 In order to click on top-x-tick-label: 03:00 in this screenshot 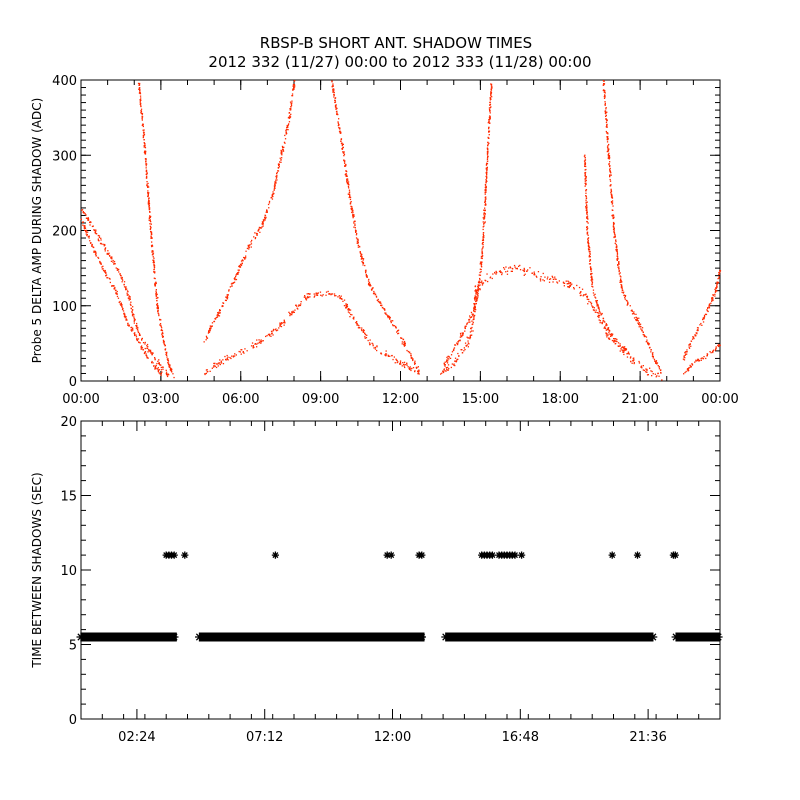, I will do `click(160, 399)`.